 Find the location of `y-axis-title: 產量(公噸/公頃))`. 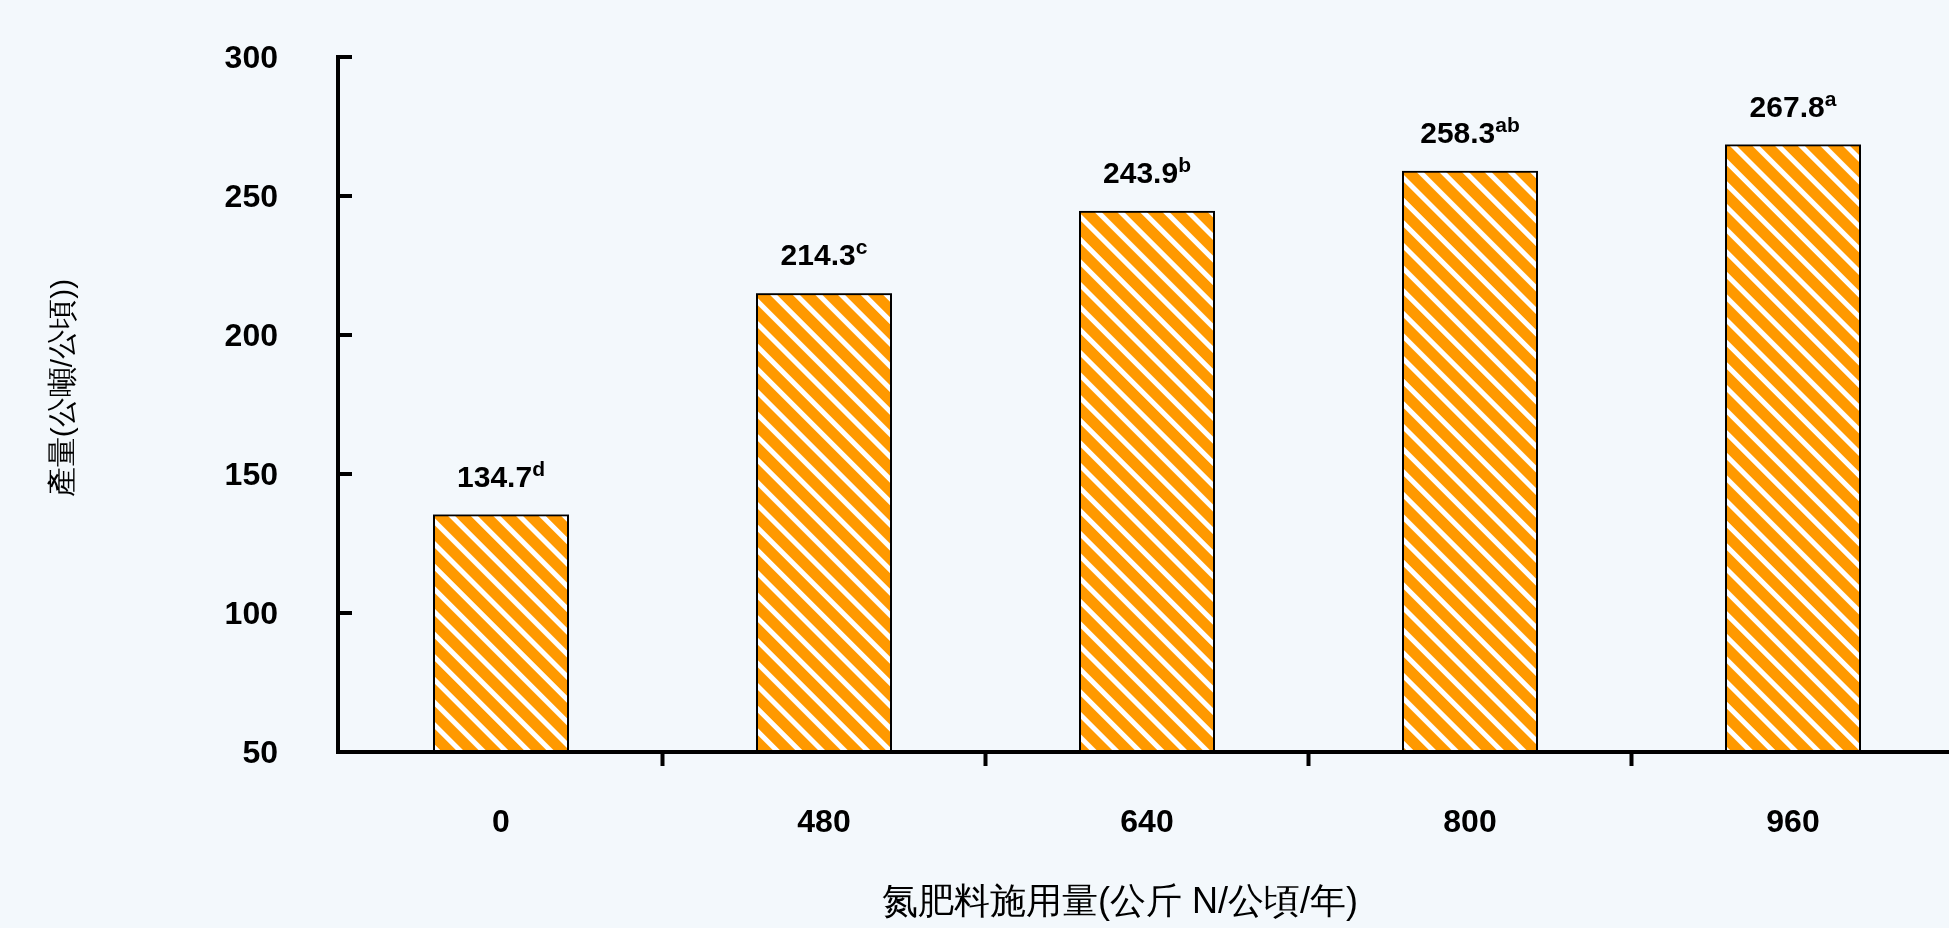

y-axis-title: 產量(公噸/公頃)) is located at coordinates (61, 388).